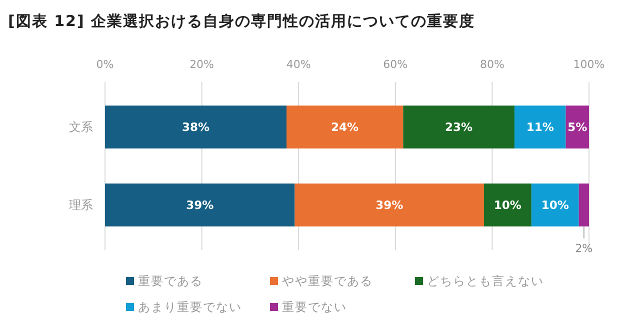  Describe the element at coordinates (81, 127) in the screenshot. I see `y-tick-label: 文系` at that location.